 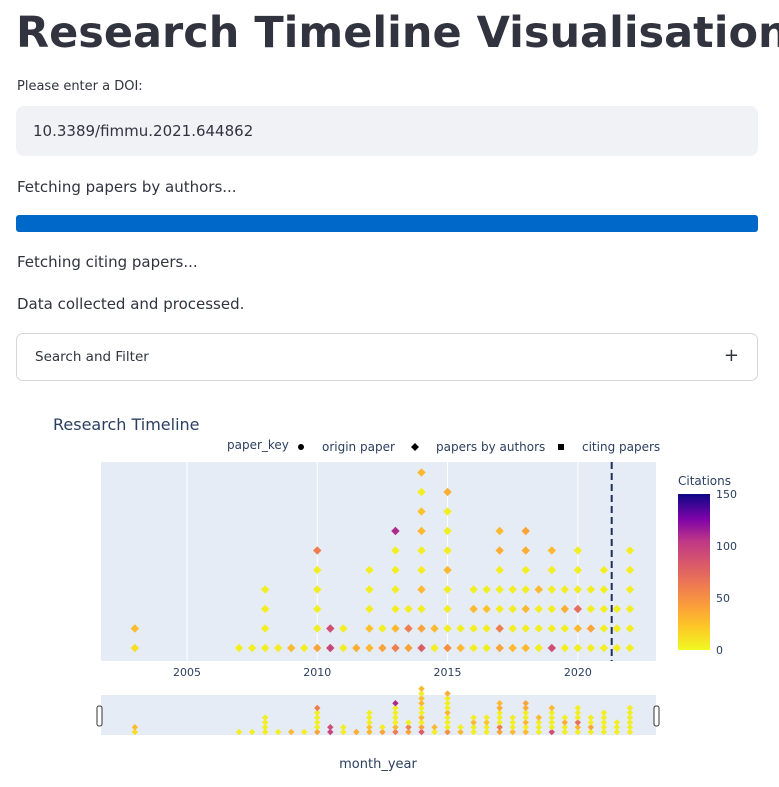 What do you see at coordinates (99, 716) in the screenshot?
I see `range-slider-handle-left` at bounding box center [99, 716].